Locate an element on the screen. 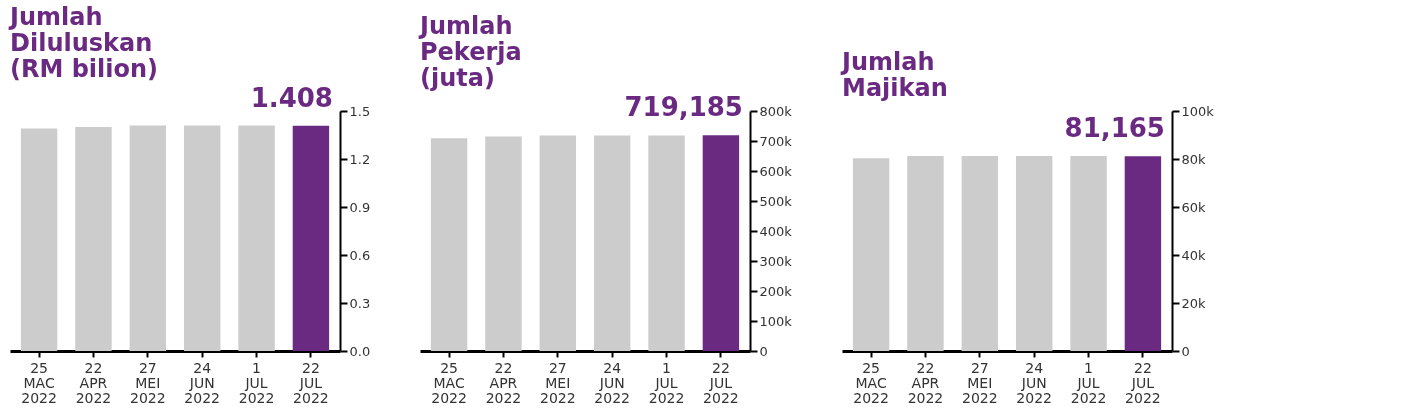 The height and width of the screenshot is (414, 1411). y-tick-label: 60k is located at coordinates (1194, 207).